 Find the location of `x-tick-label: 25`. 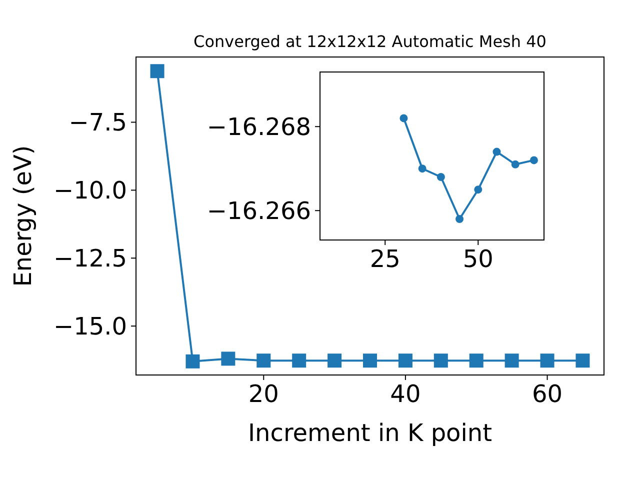

x-tick-label: 25 is located at coordinates (385, 259).